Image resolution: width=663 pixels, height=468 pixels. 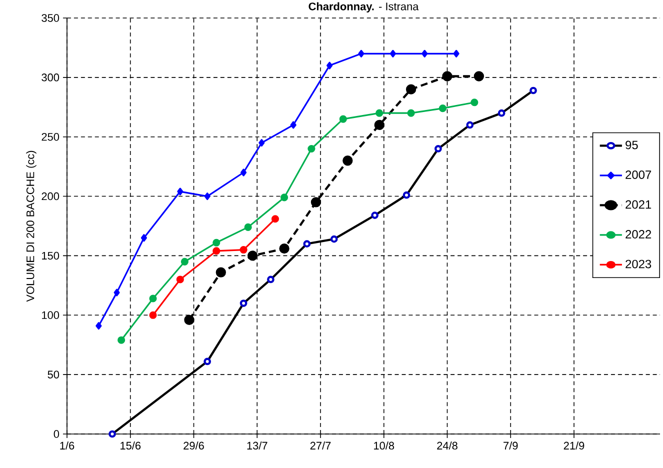 What do you see at coordinates (320, 446) in the screenshot?
I see `x-tick-label: 27/7` at bounding box center [320, 446].